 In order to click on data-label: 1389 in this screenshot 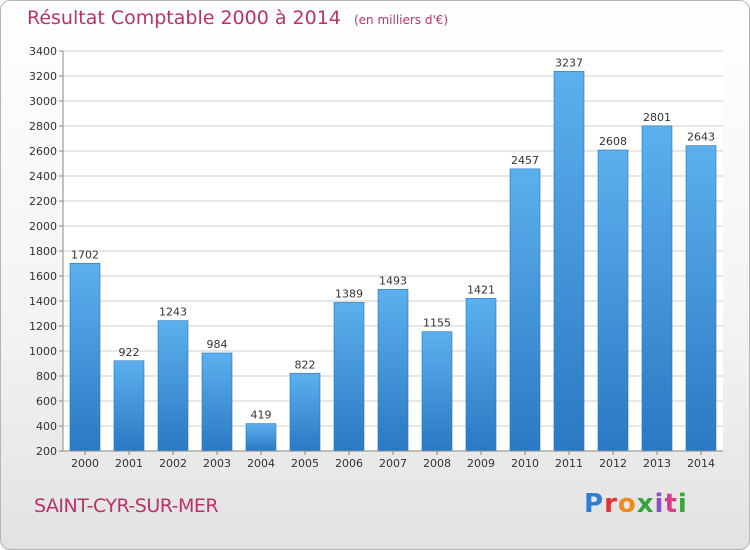, I will do `click(349, 293)`.